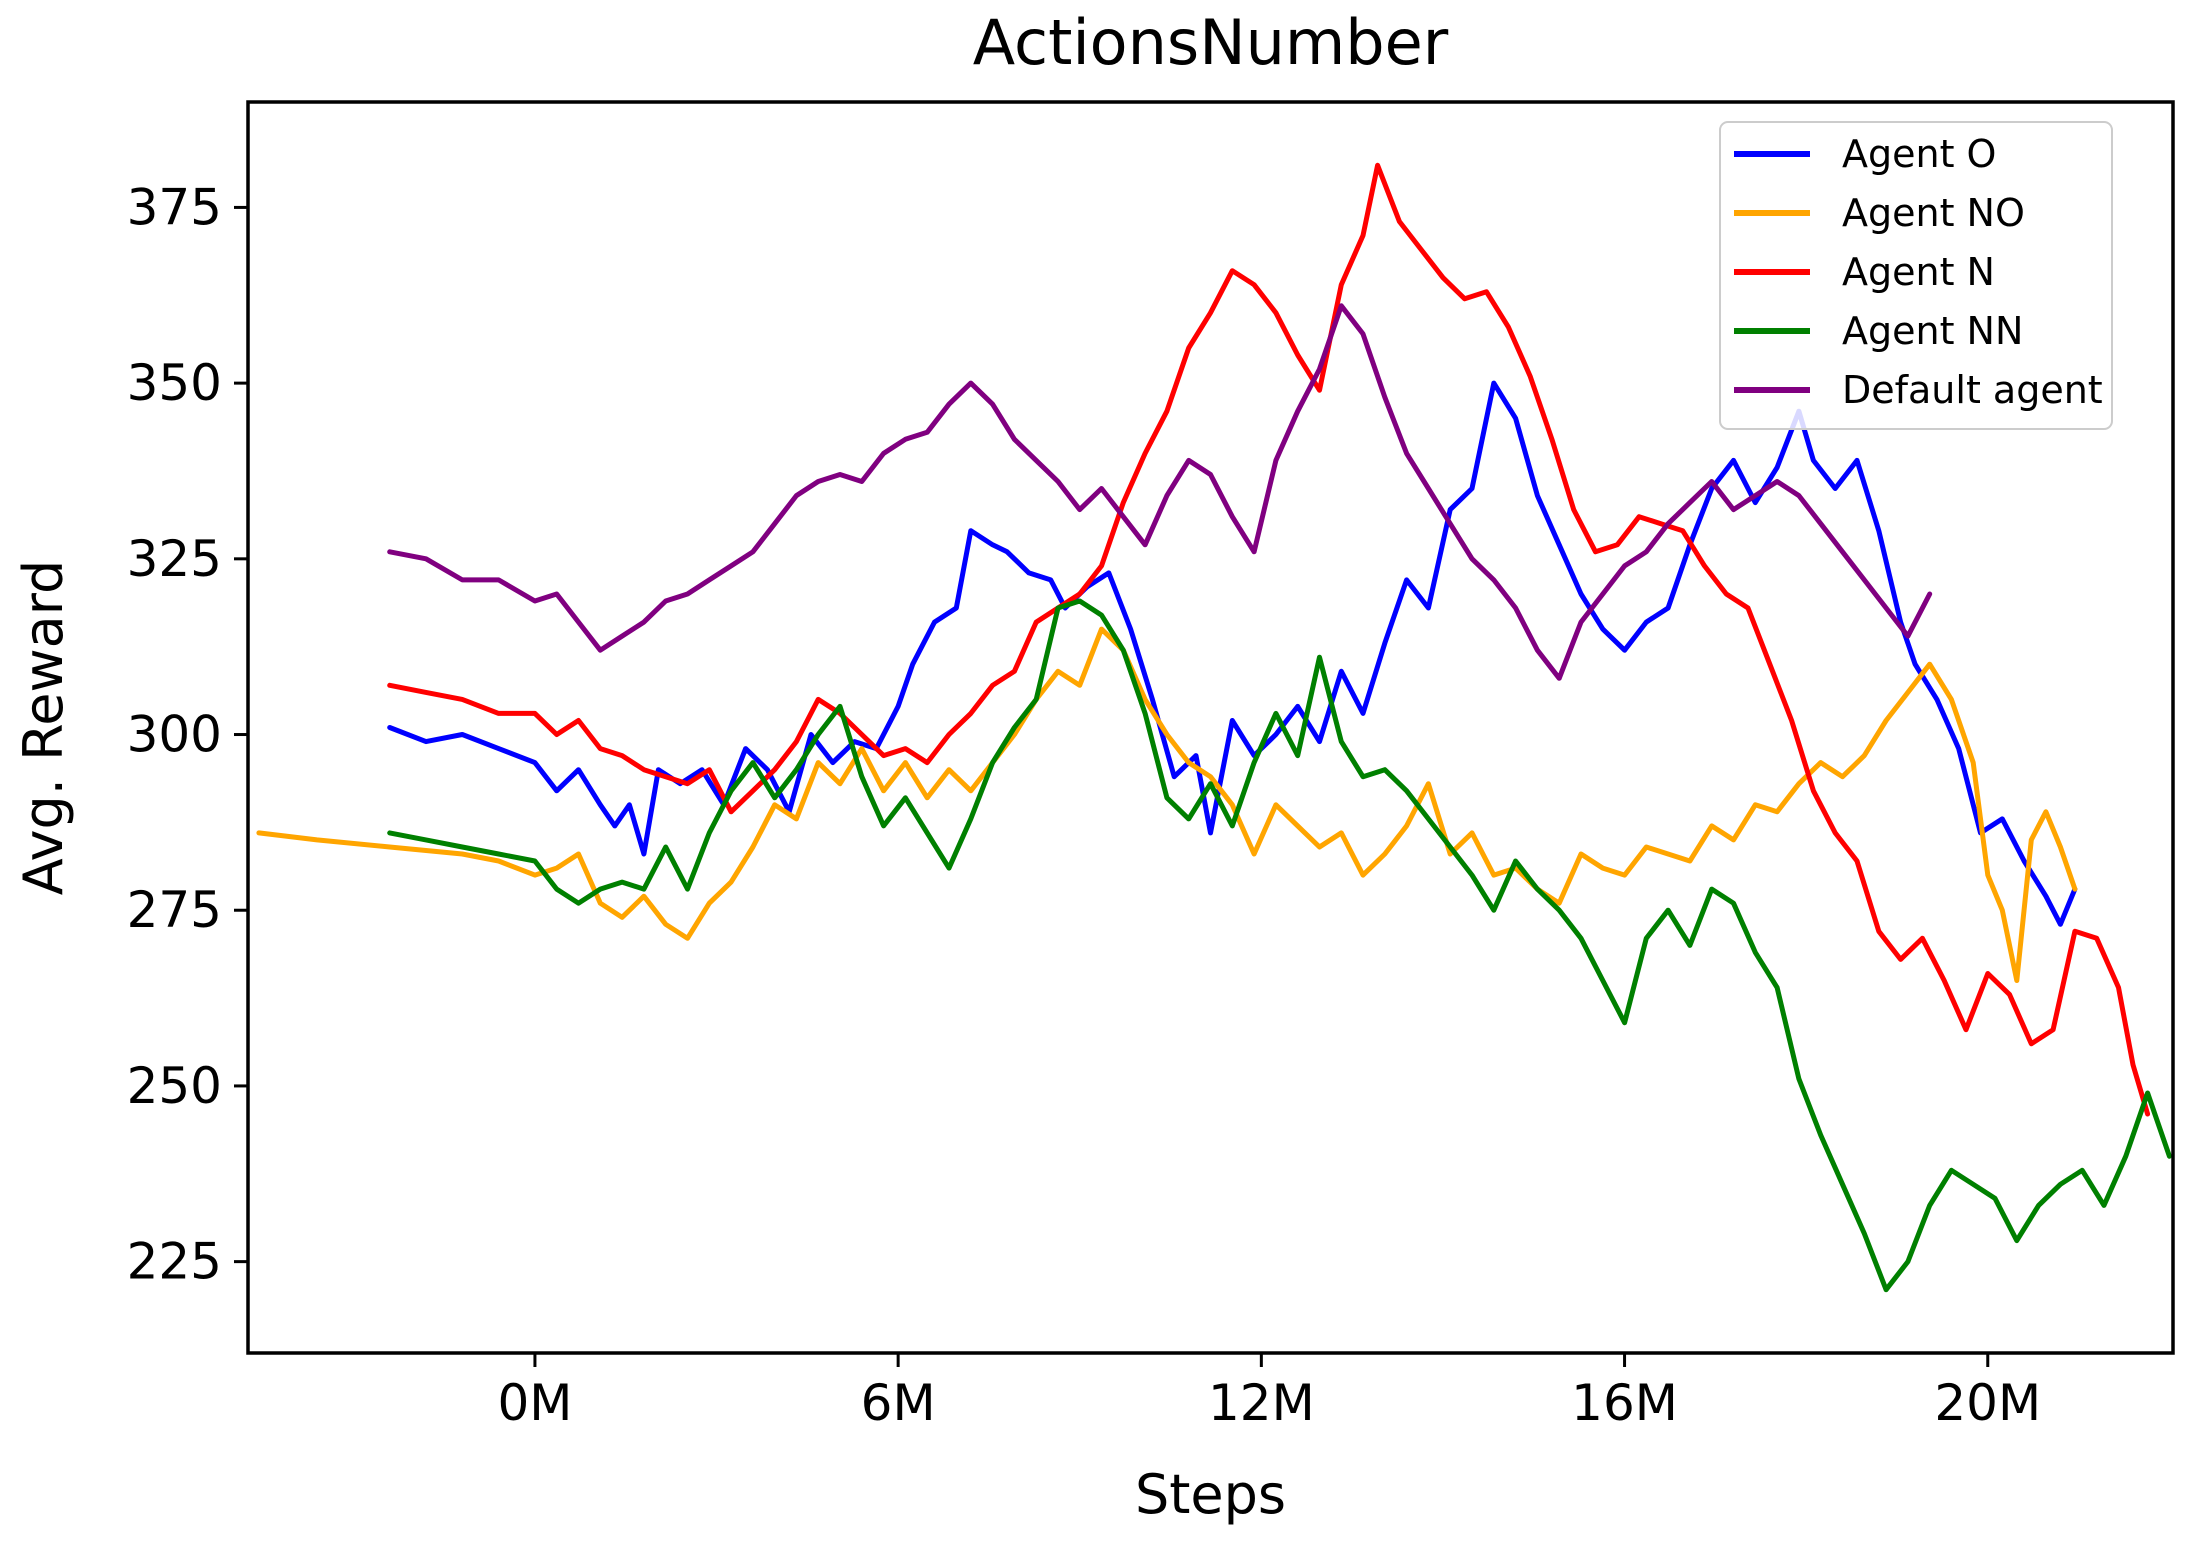 The width and height of the screenshot is (2193, 1541). Describe the element at coordinates (174, 207) in the screenshot. I see `y-tick-label: 375` at that location.